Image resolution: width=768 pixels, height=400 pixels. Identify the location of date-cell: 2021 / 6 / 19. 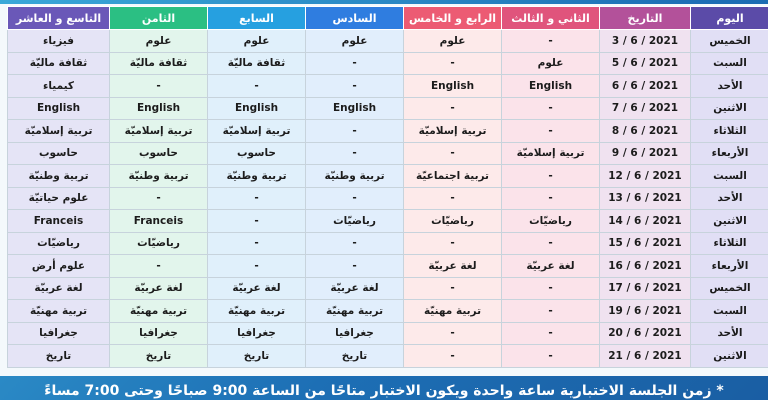
(645, 311).